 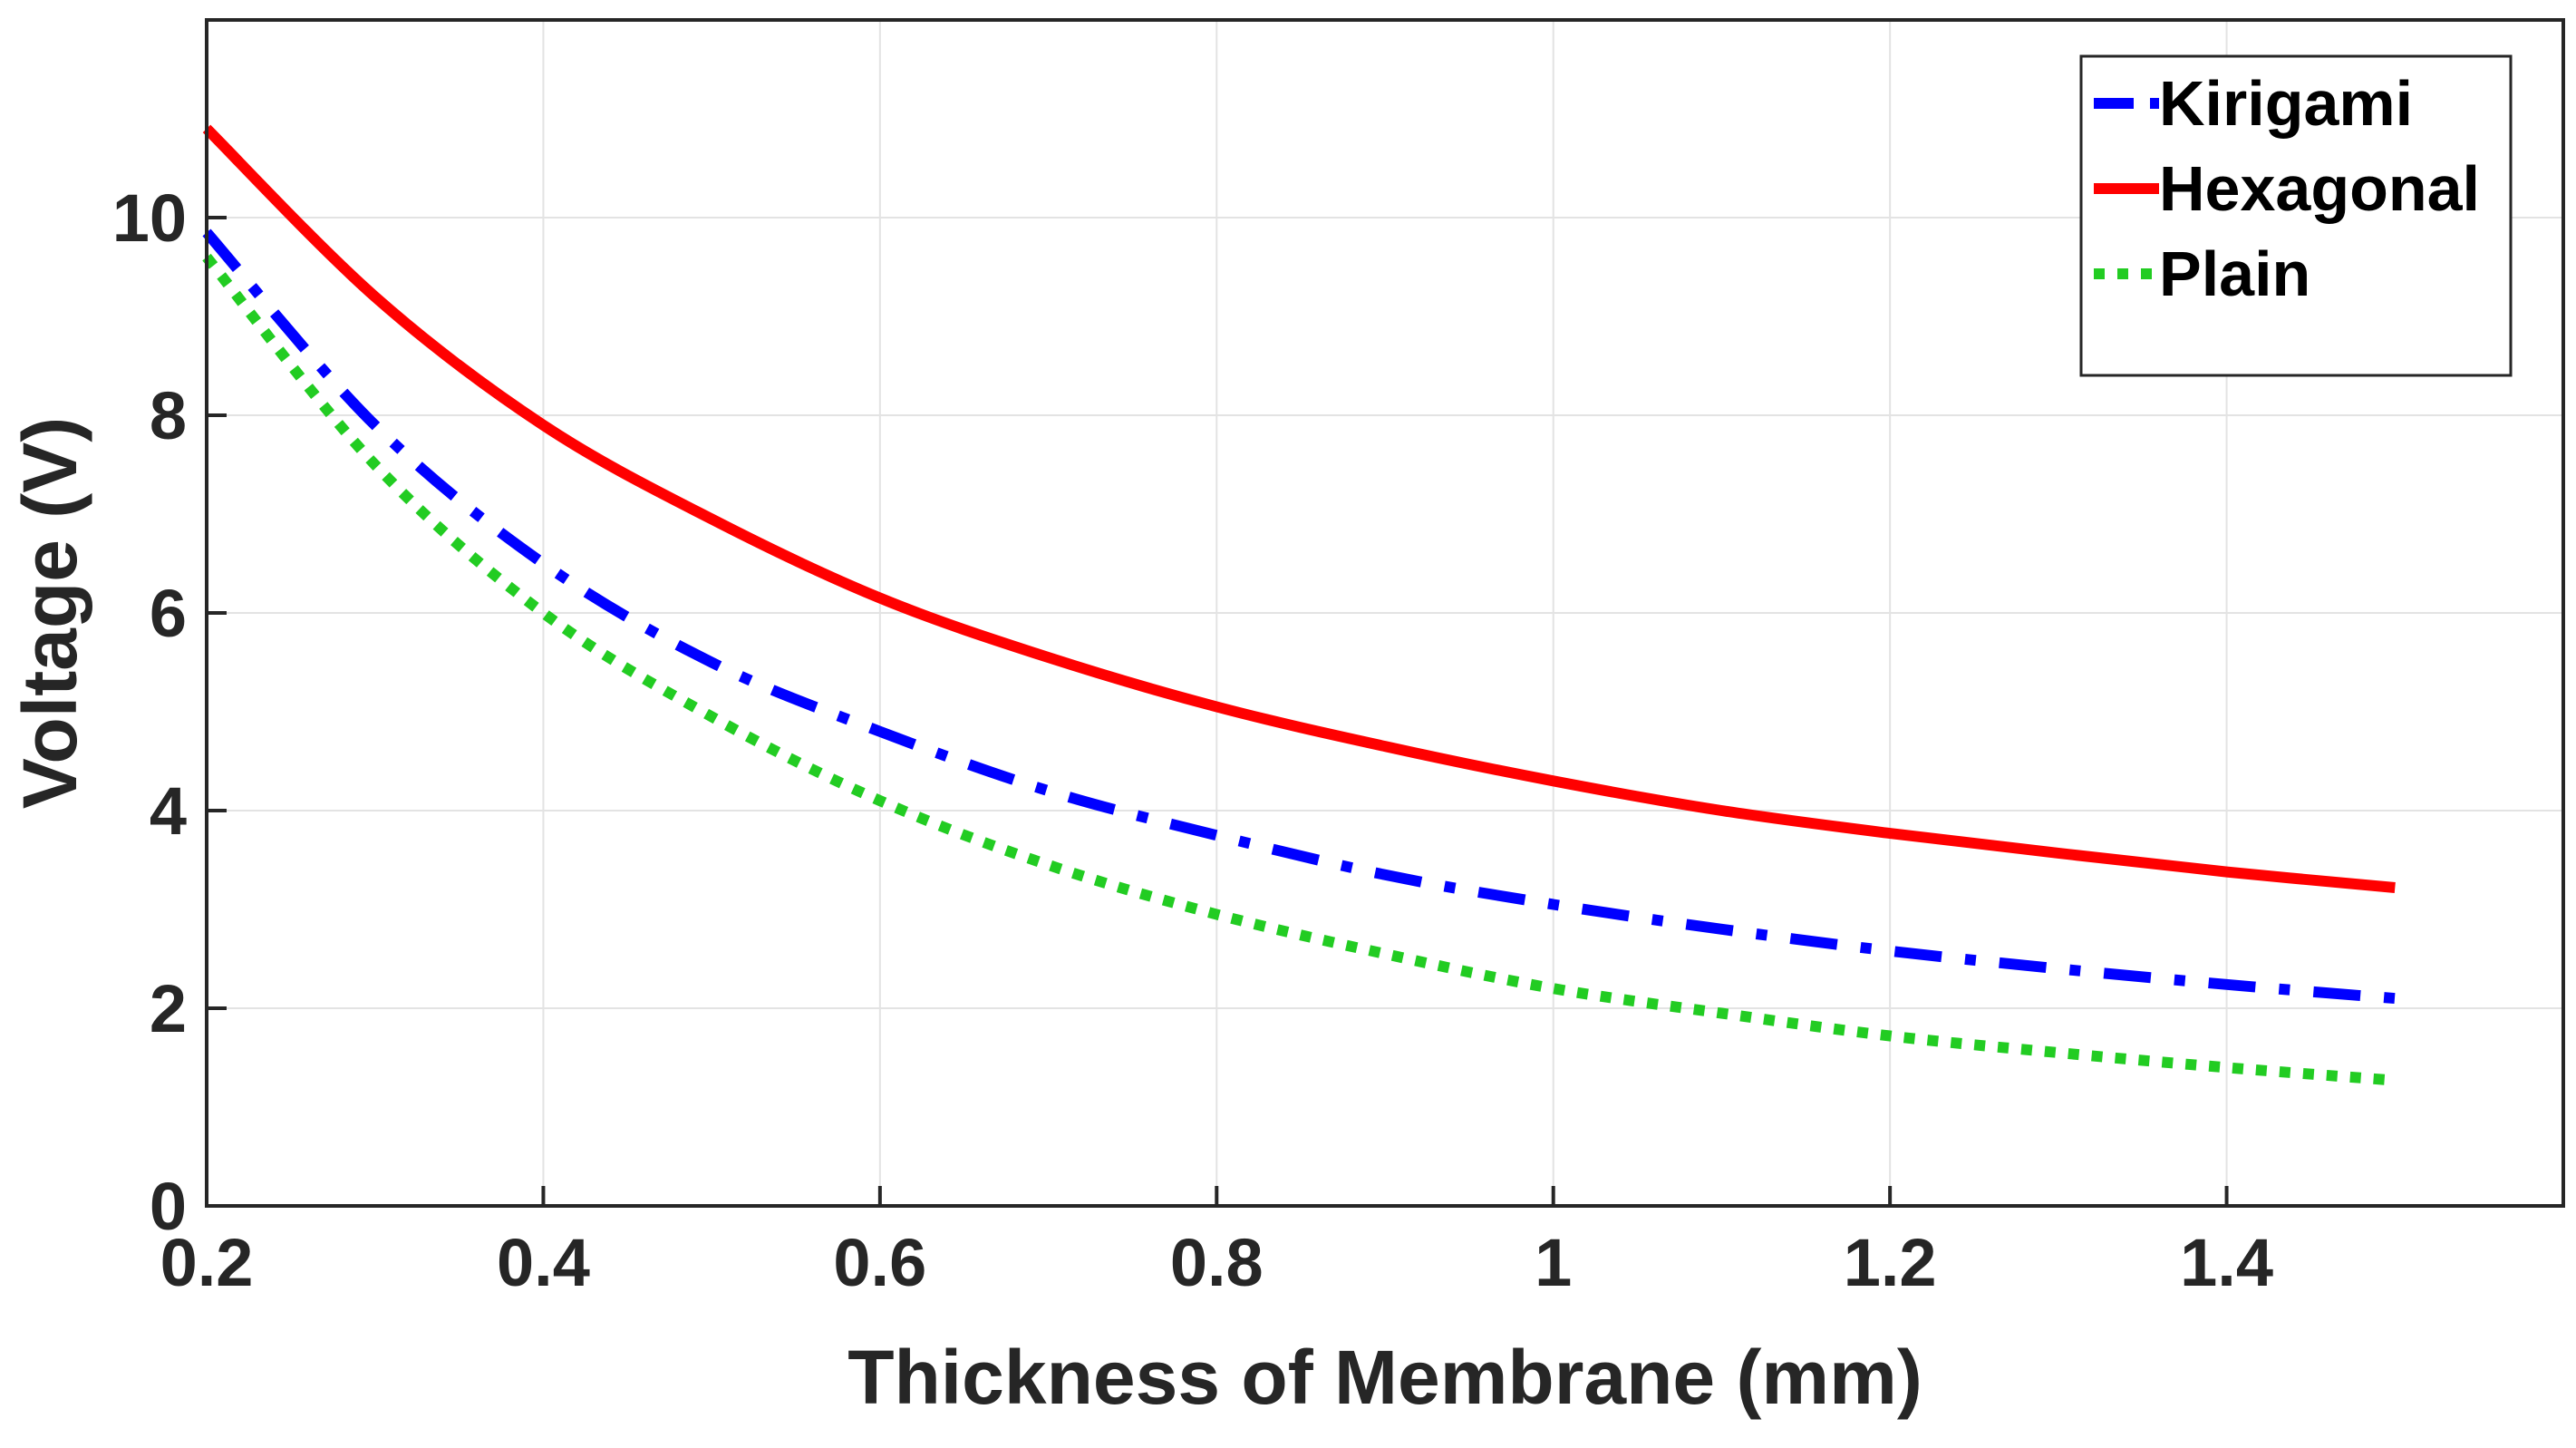 I want to click on y-tick-label: 6, so click(x=168, y=613).